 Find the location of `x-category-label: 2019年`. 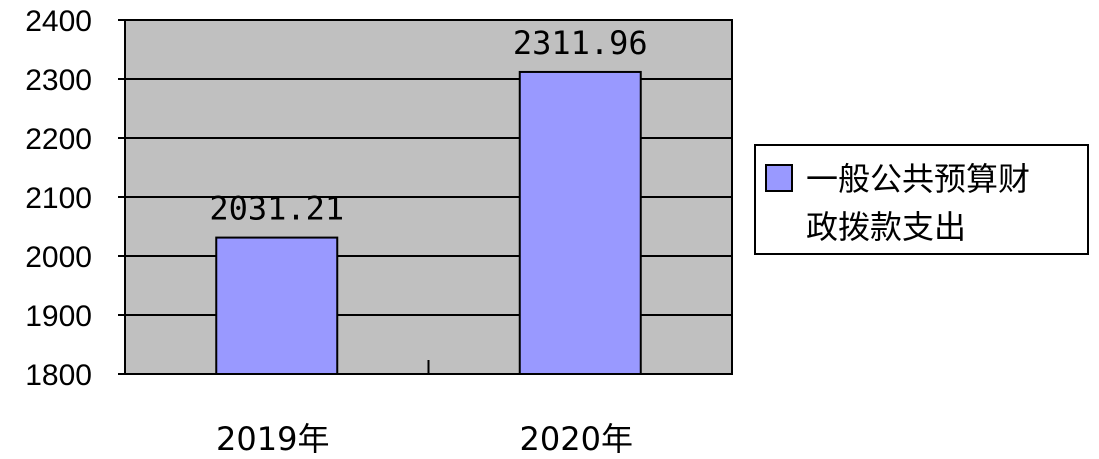

x-category-label: 2019年 is located at coordinates (272, 439).